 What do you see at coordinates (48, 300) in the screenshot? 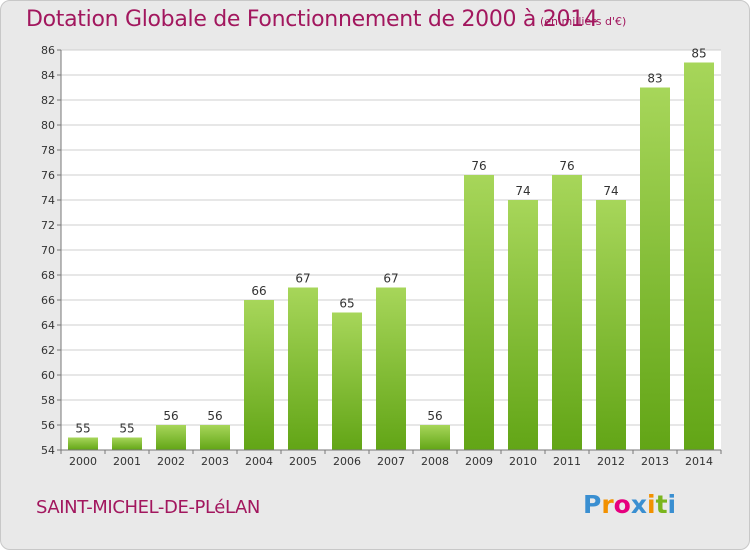
I see `y-tick-label: 66` at bounding box center [48, 300].